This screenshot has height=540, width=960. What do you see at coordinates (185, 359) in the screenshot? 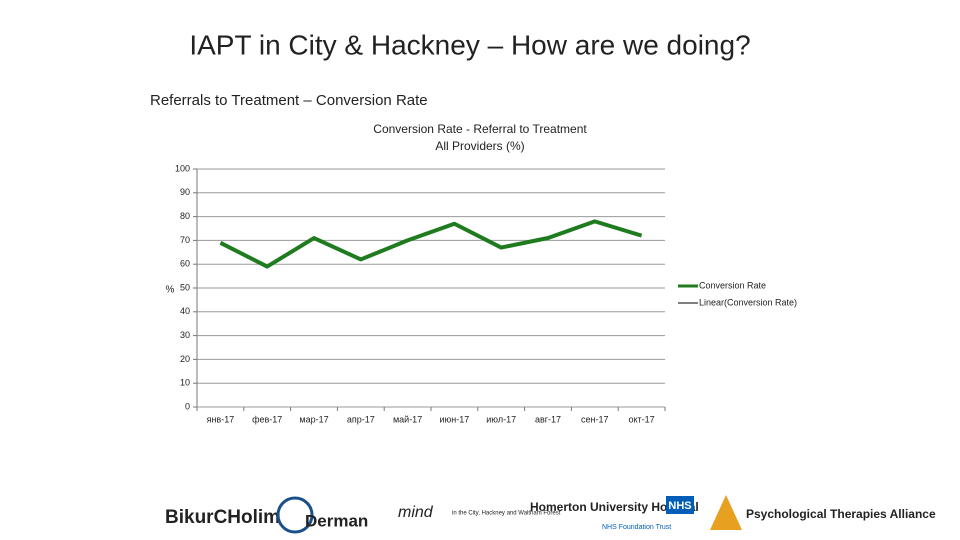
I see `y-tick-label: 20` at bounding box center [185, 359].